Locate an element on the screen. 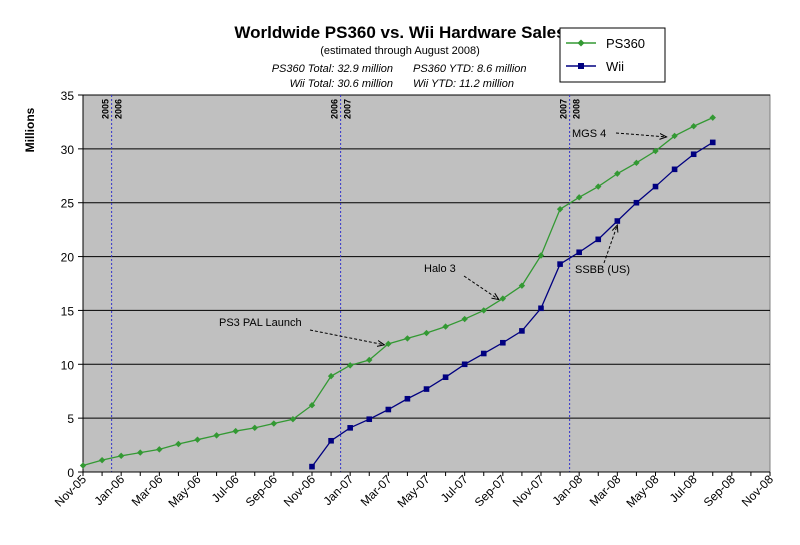  x-tick-label: Sep-08 is located at coordinates (719, 490).